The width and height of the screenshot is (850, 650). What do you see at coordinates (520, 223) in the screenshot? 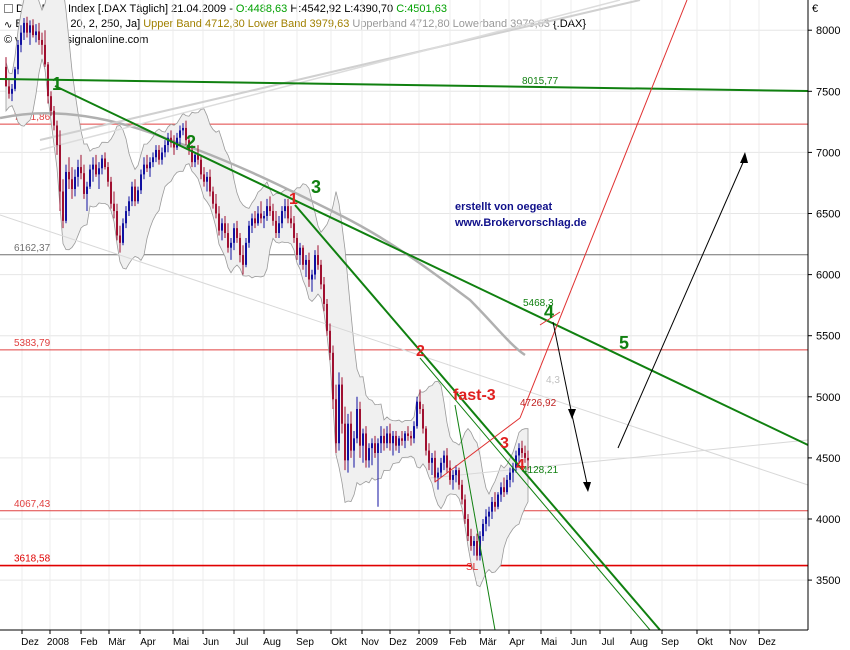
I see `credit-site: www.Brokervorschlag.de` at bounding box center [520, 223].